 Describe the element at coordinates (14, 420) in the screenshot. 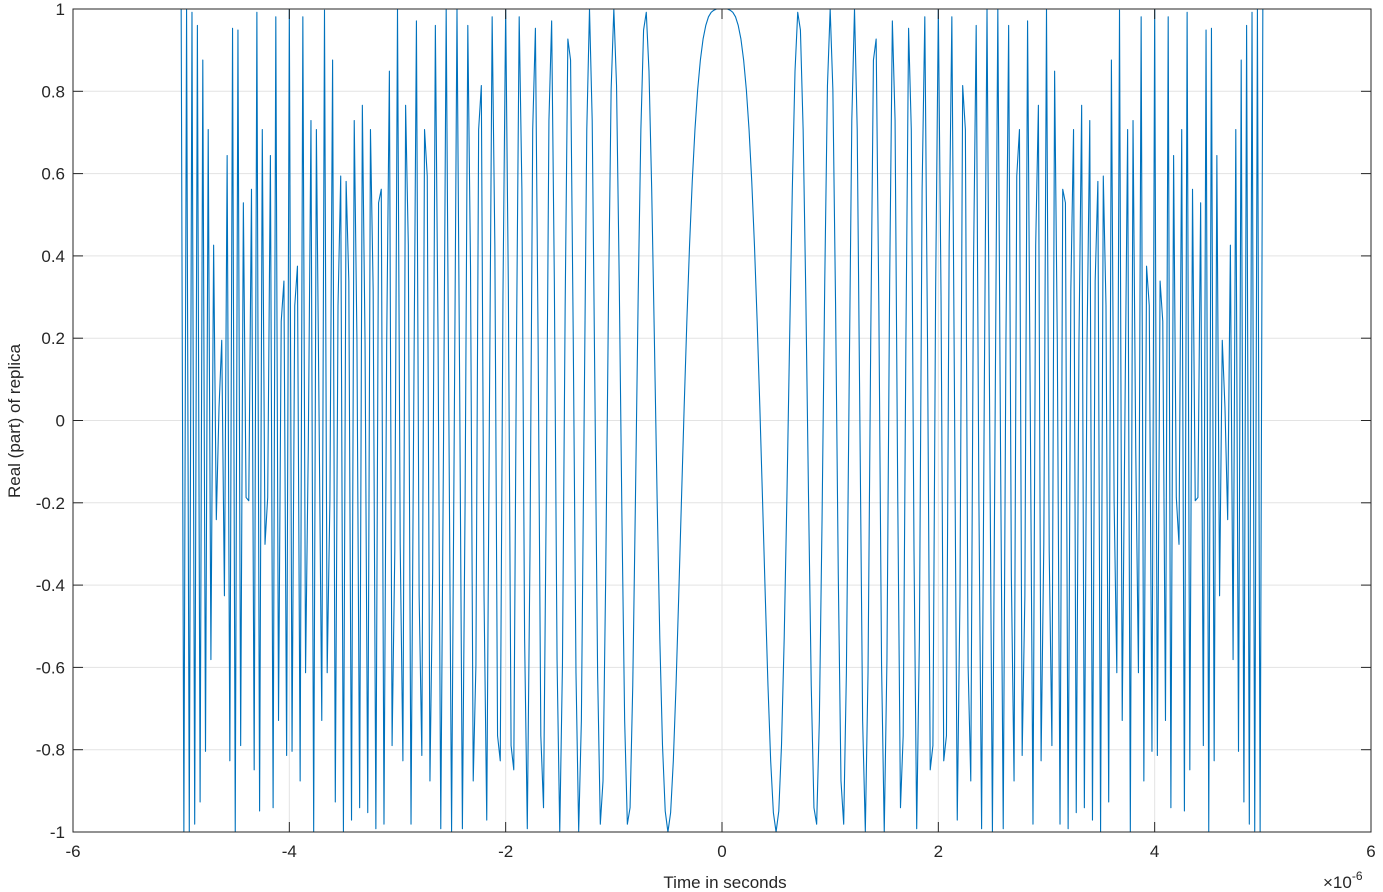

I see `y-axis-label: Real (part) of replica` at that location.